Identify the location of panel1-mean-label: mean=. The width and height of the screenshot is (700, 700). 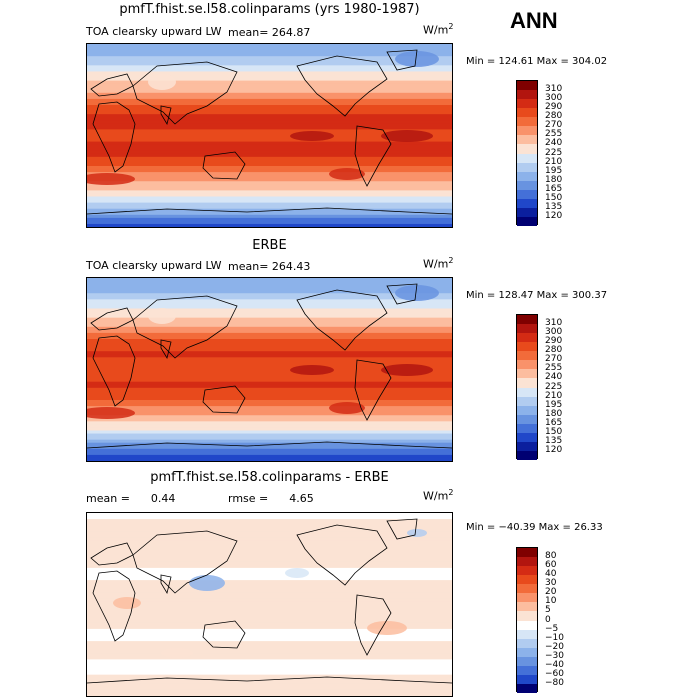
(248, 32).